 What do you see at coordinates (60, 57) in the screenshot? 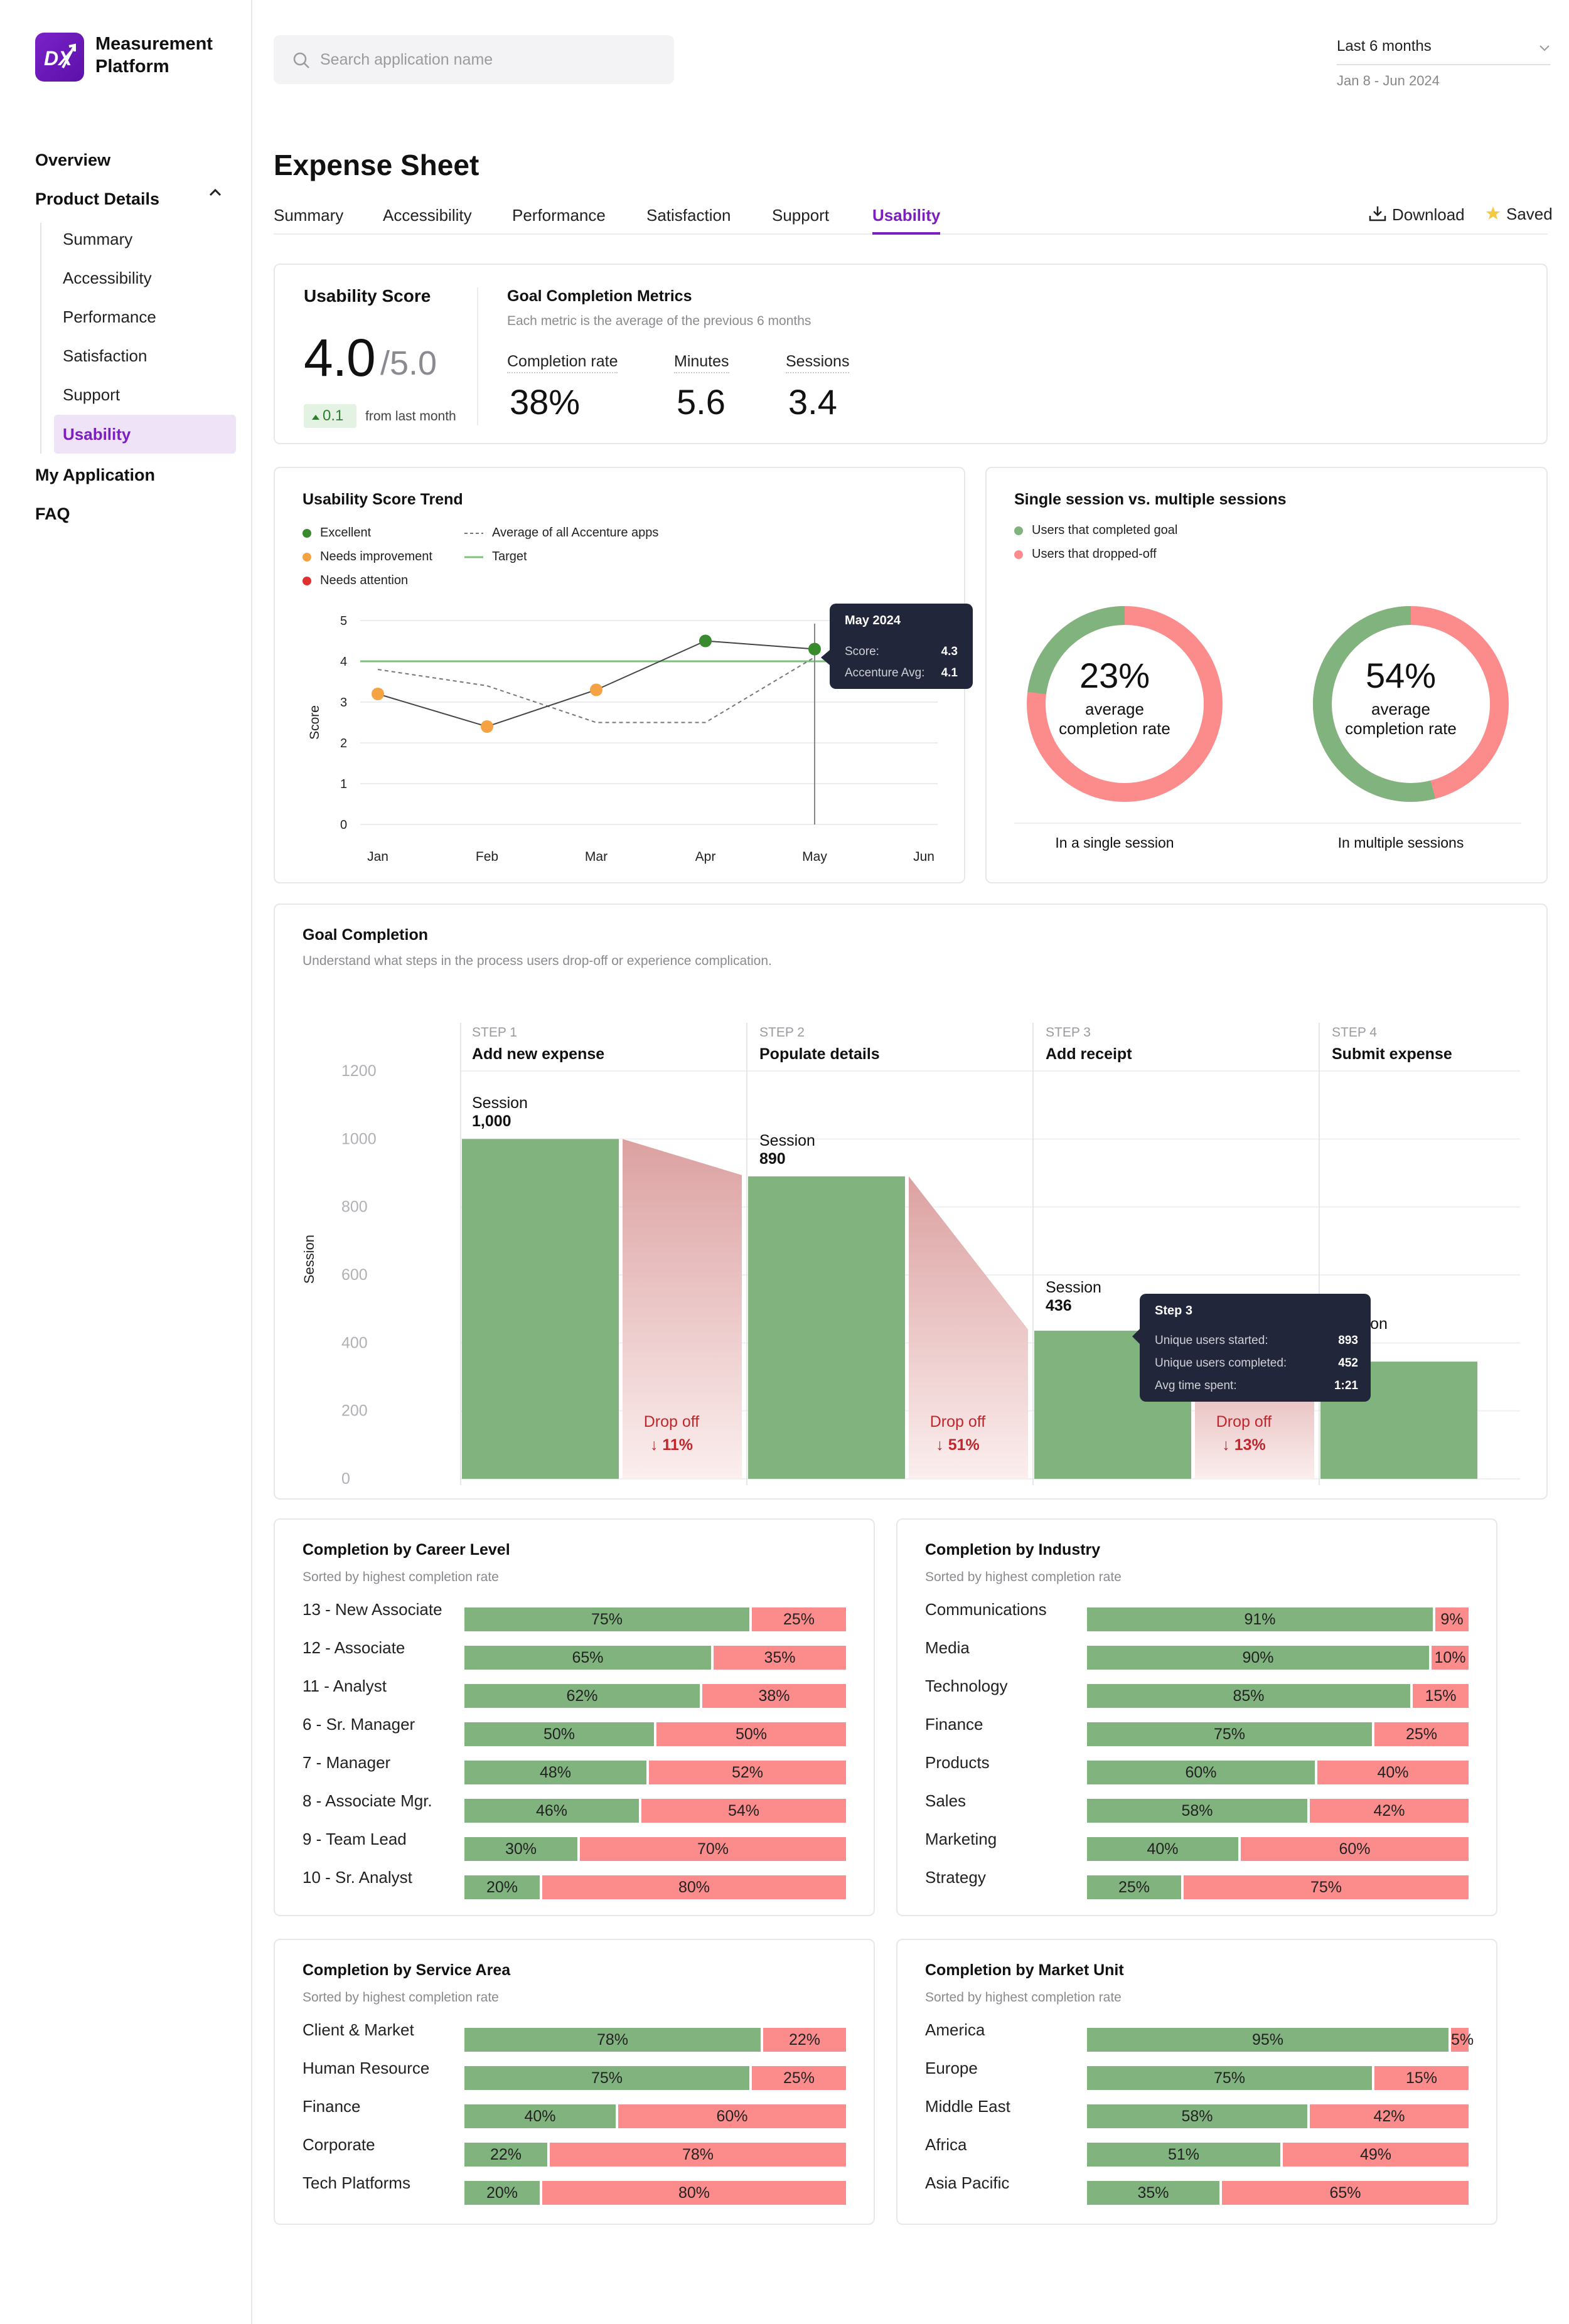
I see `app-logo: DX` at bounding box center [60, 57].